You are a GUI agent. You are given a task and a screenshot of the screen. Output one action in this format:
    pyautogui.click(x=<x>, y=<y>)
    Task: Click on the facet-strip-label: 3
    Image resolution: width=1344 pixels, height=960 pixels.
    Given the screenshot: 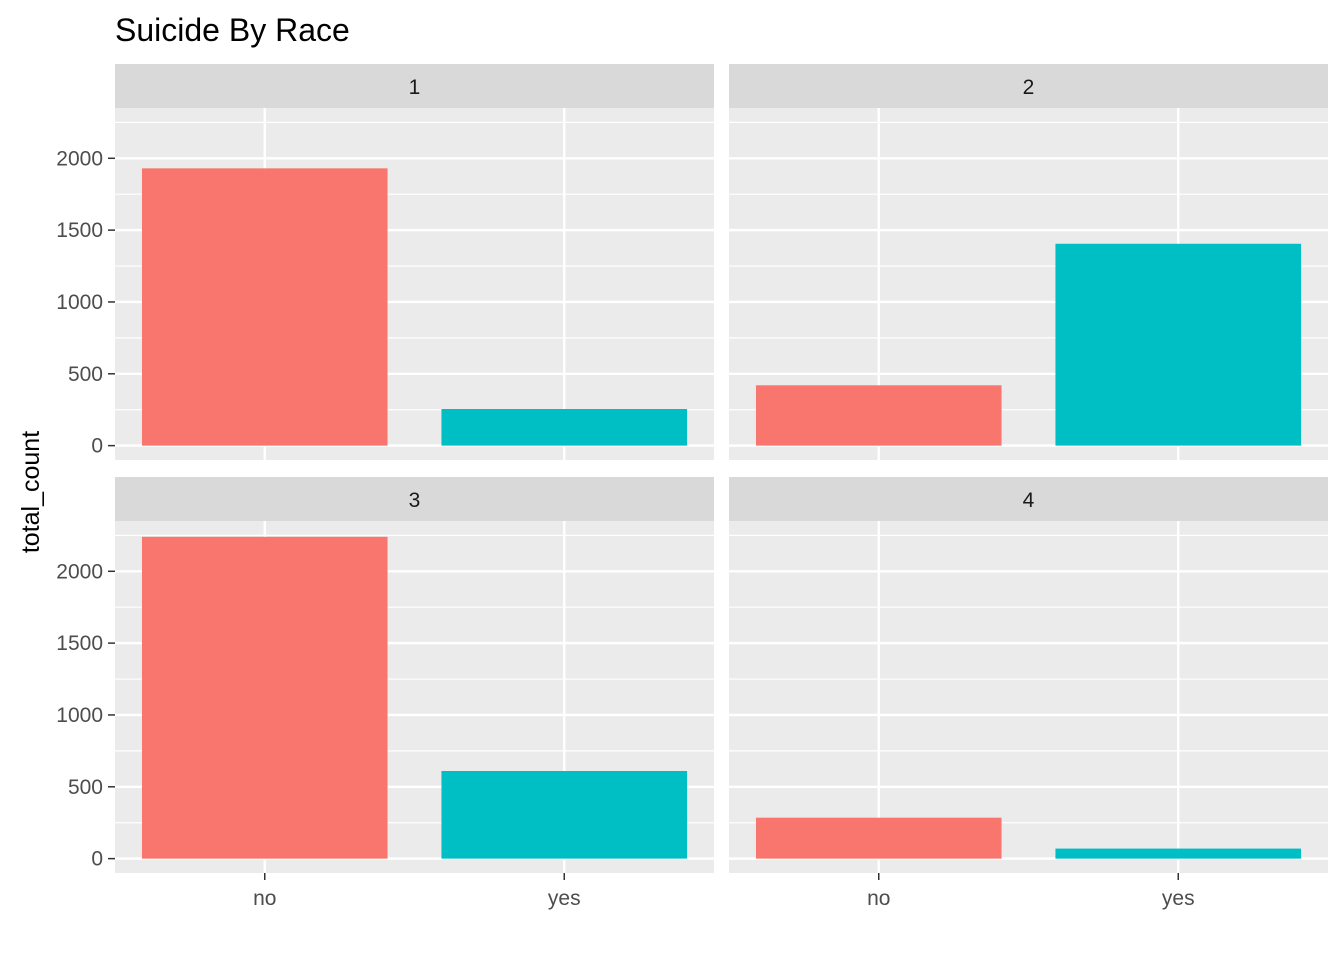 What is the action you would take?
    pyautogui.click(x=415, y=500)
    